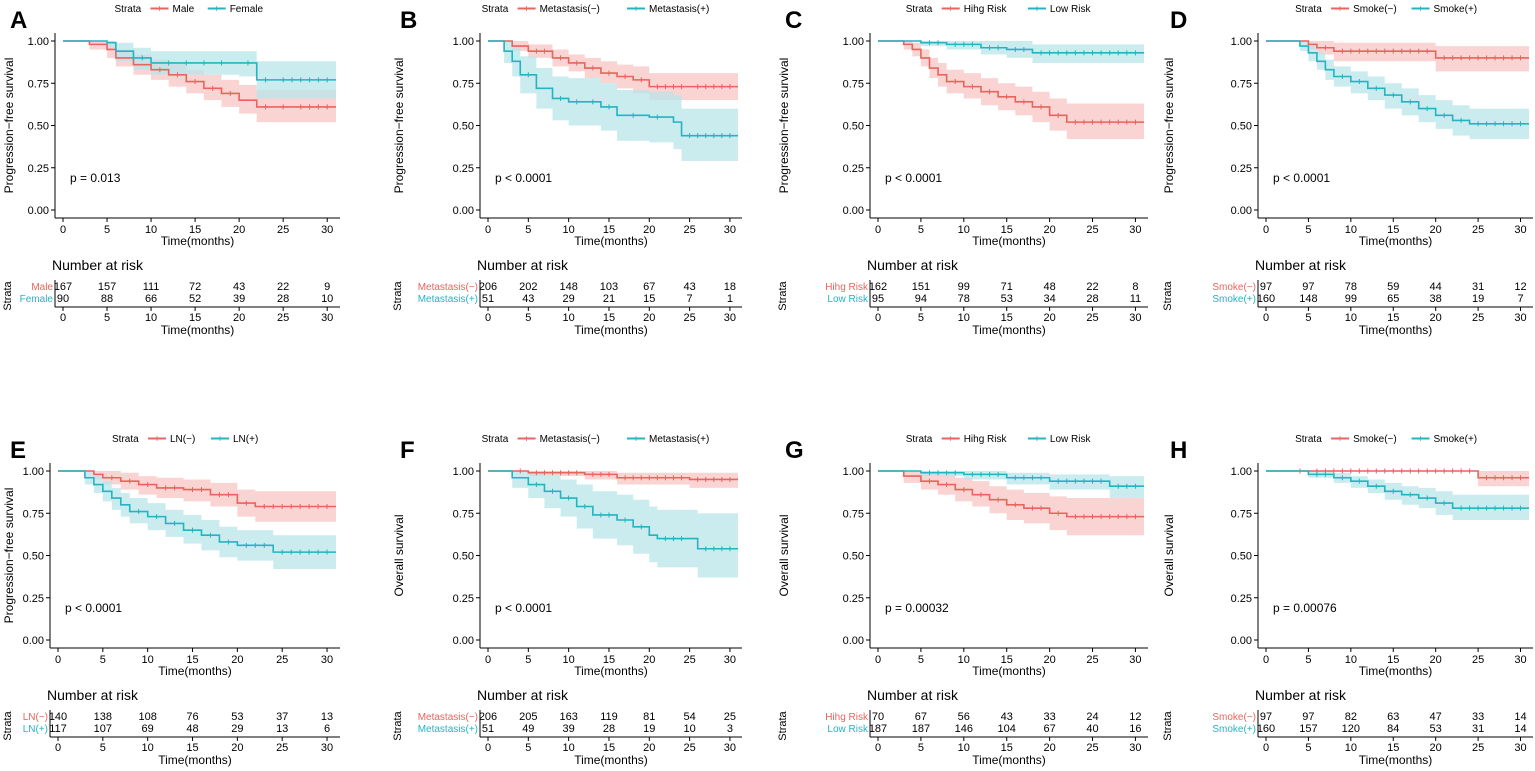 The width and height of the screenshot is (1535, 771). What do you see at coordinates (58, 729) in the screenshot?
I see `risk-value: 117` at bounding box center [58, 729].